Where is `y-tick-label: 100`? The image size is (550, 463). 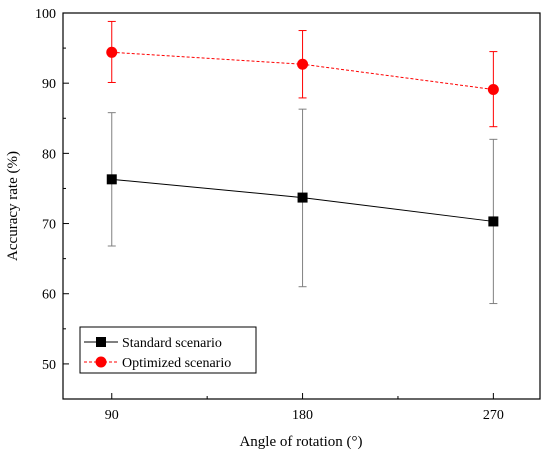 y-tick-label: 100 is located at coordinates (45, 14).